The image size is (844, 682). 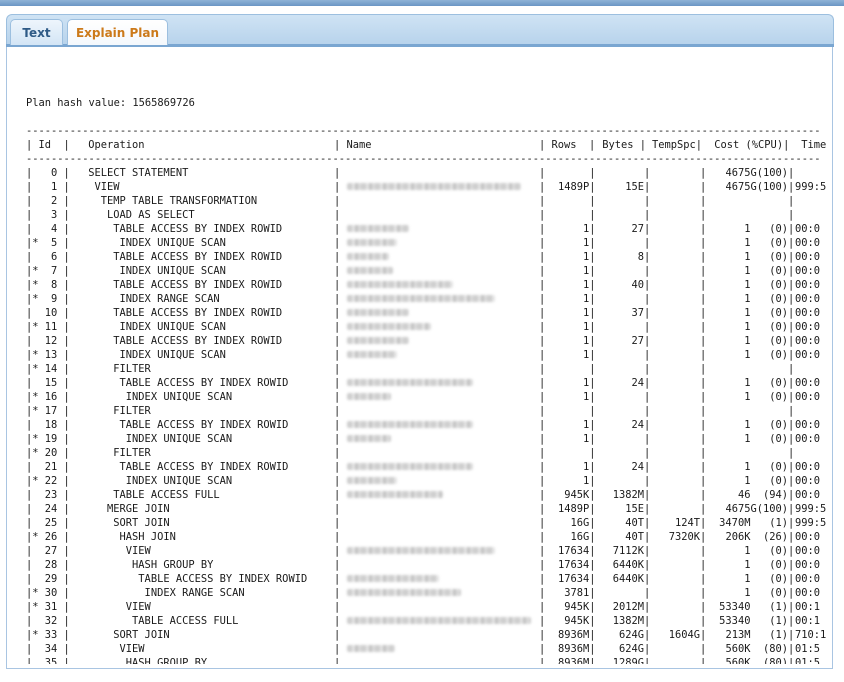 What do you see at coordinates (48, 523) in the screenshot?
I see `row-id: | 25 |` at bounding box center [48, 523].